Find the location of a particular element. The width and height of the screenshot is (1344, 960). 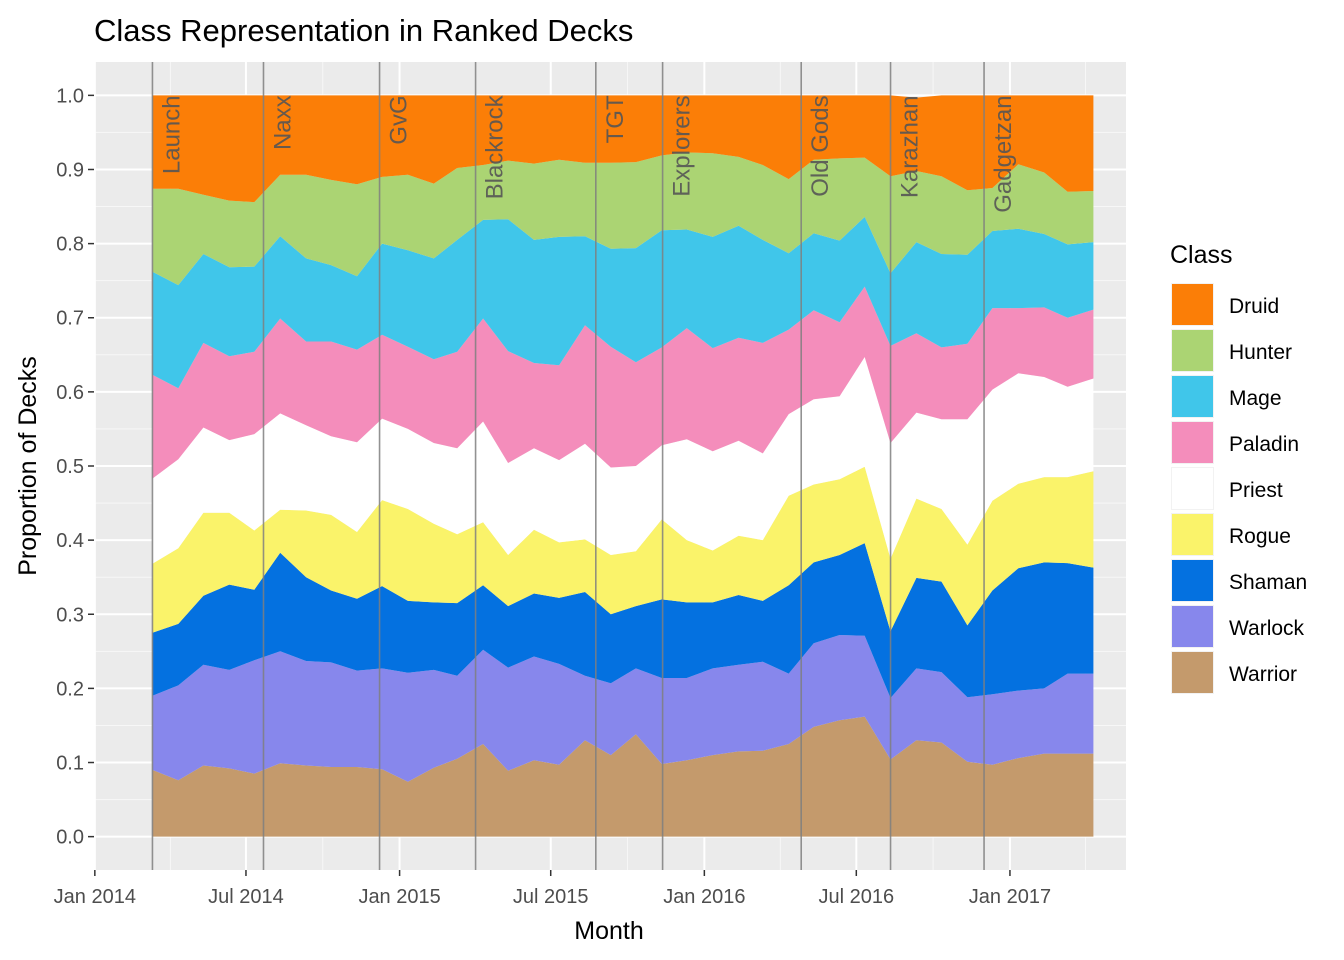

x-tick-label: Jul 2014 is located at coordinates (246, 897).